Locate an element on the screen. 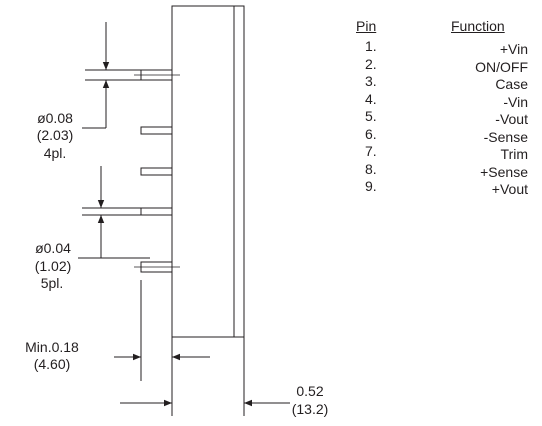  pin-number: 6. is located at coordinates (371, 133).